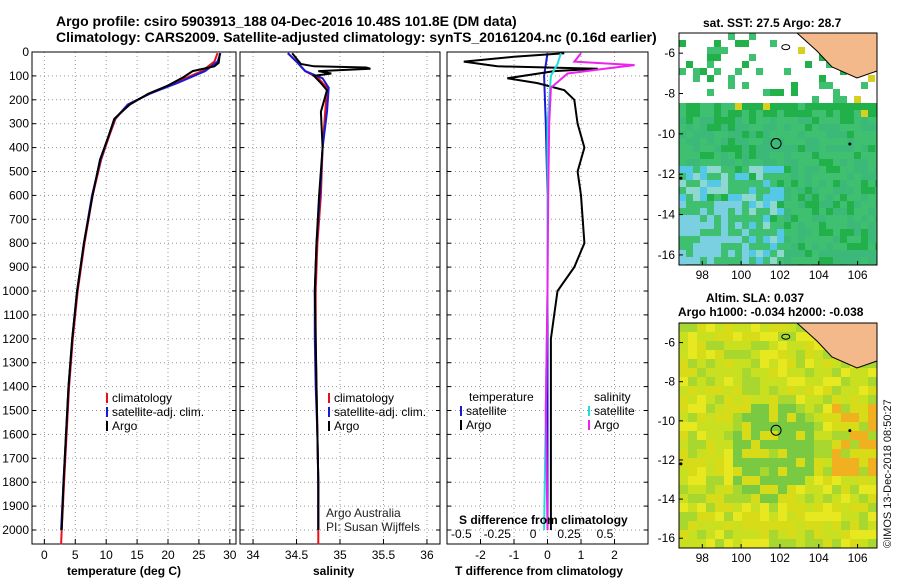  What do you see at coordinates (199, 555) in the screenshot?
I see `x-tick-label: 25` at bounding box center [199, 555].